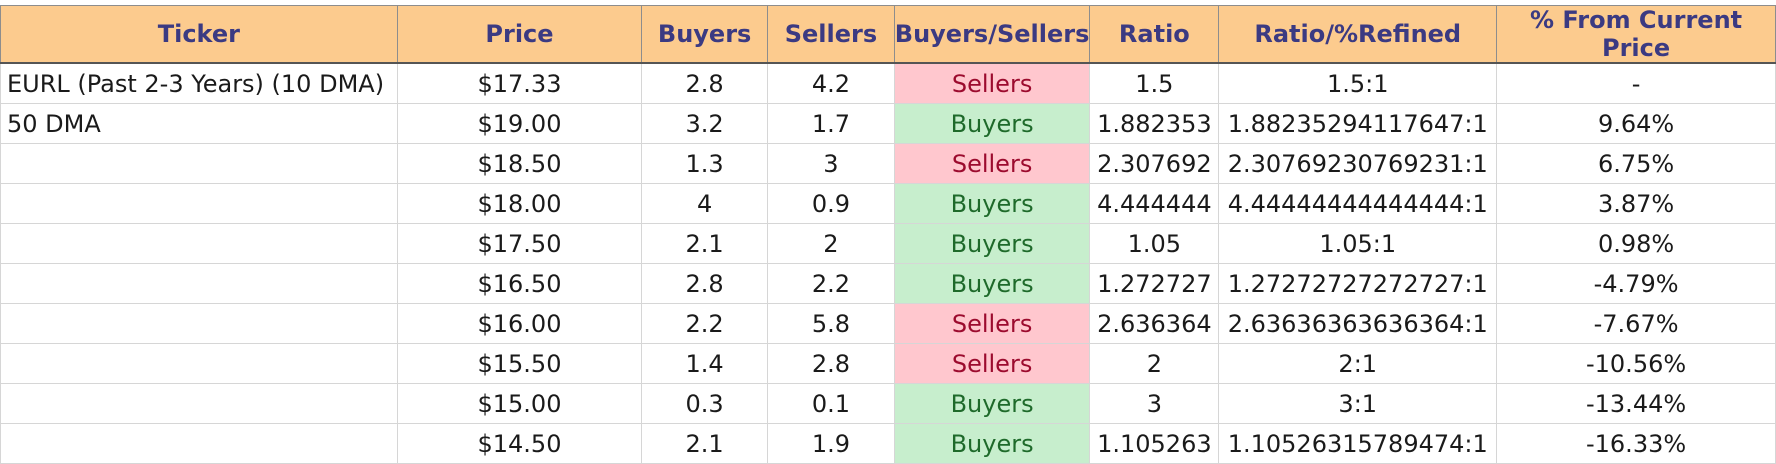 The image size is (1776, 464). I want to click on cell-pct-from-current: -4.79%, so click(1636, 283).